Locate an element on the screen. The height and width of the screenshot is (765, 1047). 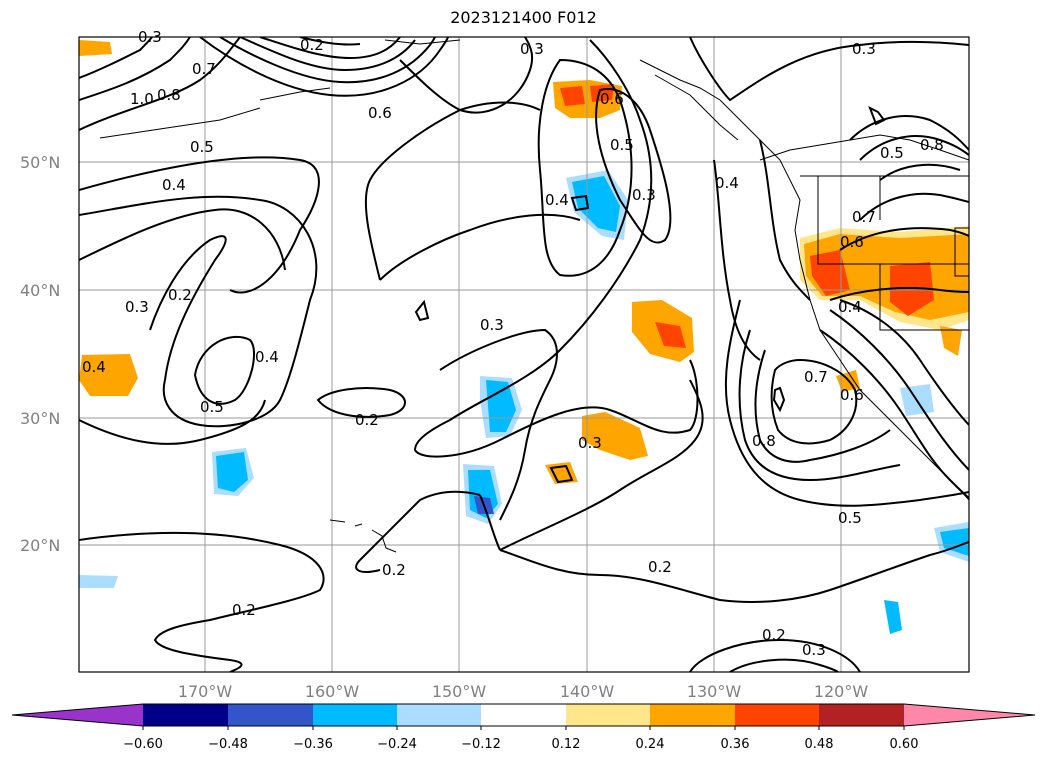
colorbar-tick: 0.60 is located at coordinates (904, 744).